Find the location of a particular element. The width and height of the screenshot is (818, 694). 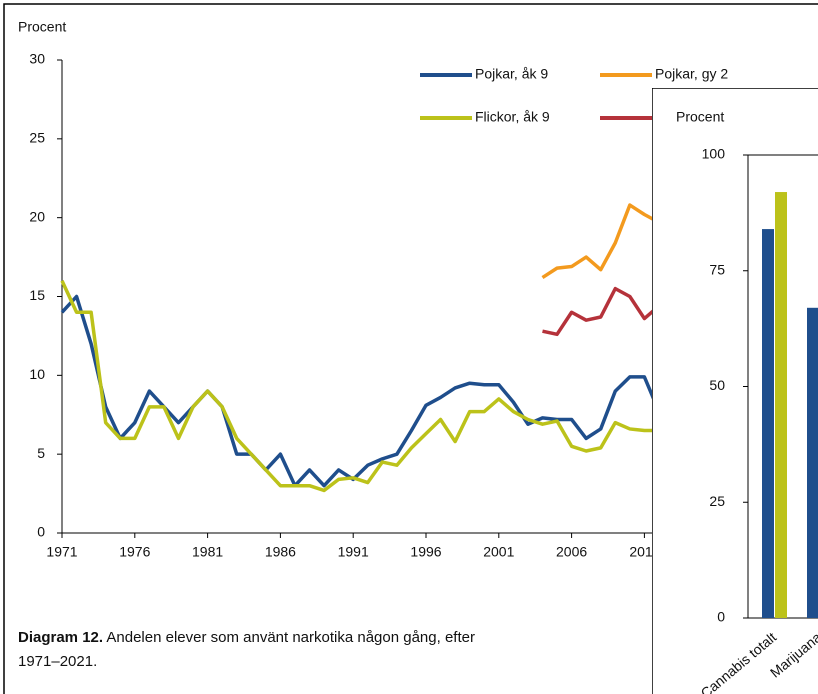

y-tick-label: 75 is located at coordinates (717, 269).